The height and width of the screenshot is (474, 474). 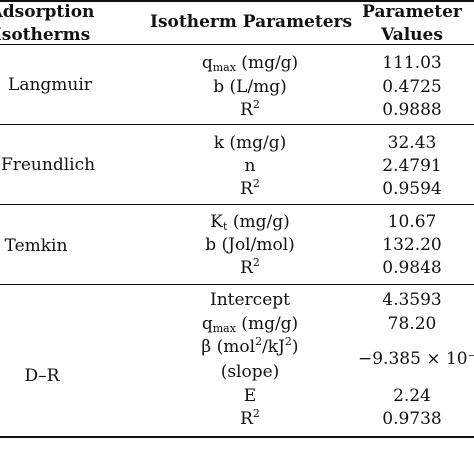 I want to click on header-col1-line1: Adsorption, so click(x=47, y=12).